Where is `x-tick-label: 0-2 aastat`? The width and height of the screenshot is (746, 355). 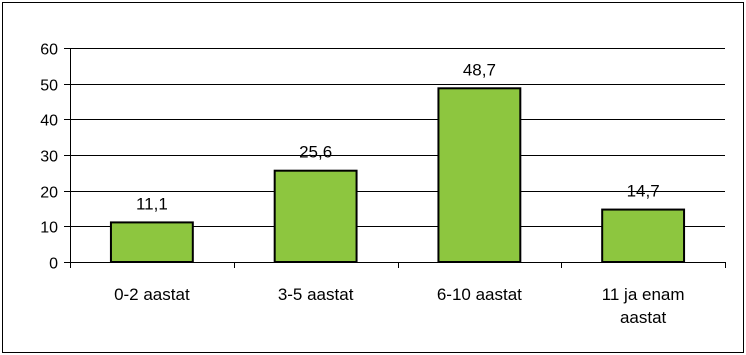 x-tick-label: 0-2 aastat is located at coordinates (152, 294).